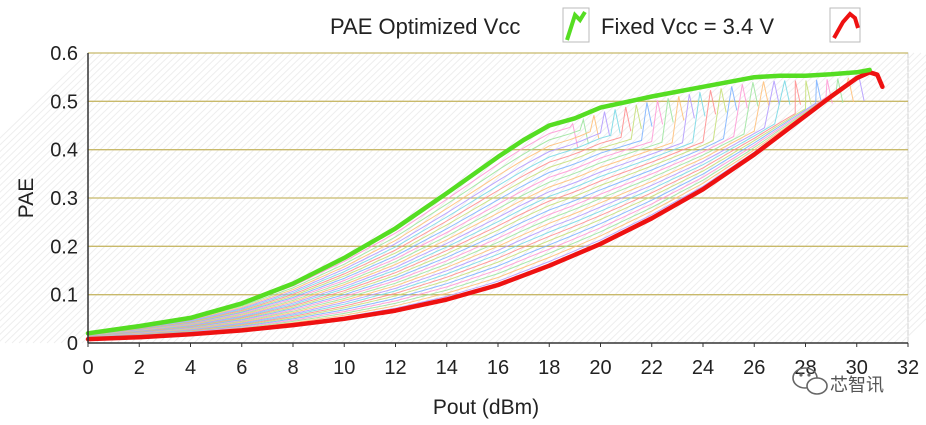 This screenshot has height=425, width=926. What do you see at coordinates (595, 25) in the screenshot?
I see `legend: PAE Optimized Vcc Fixed Vcc = 3.4 V` at bounding box center [595, 25].